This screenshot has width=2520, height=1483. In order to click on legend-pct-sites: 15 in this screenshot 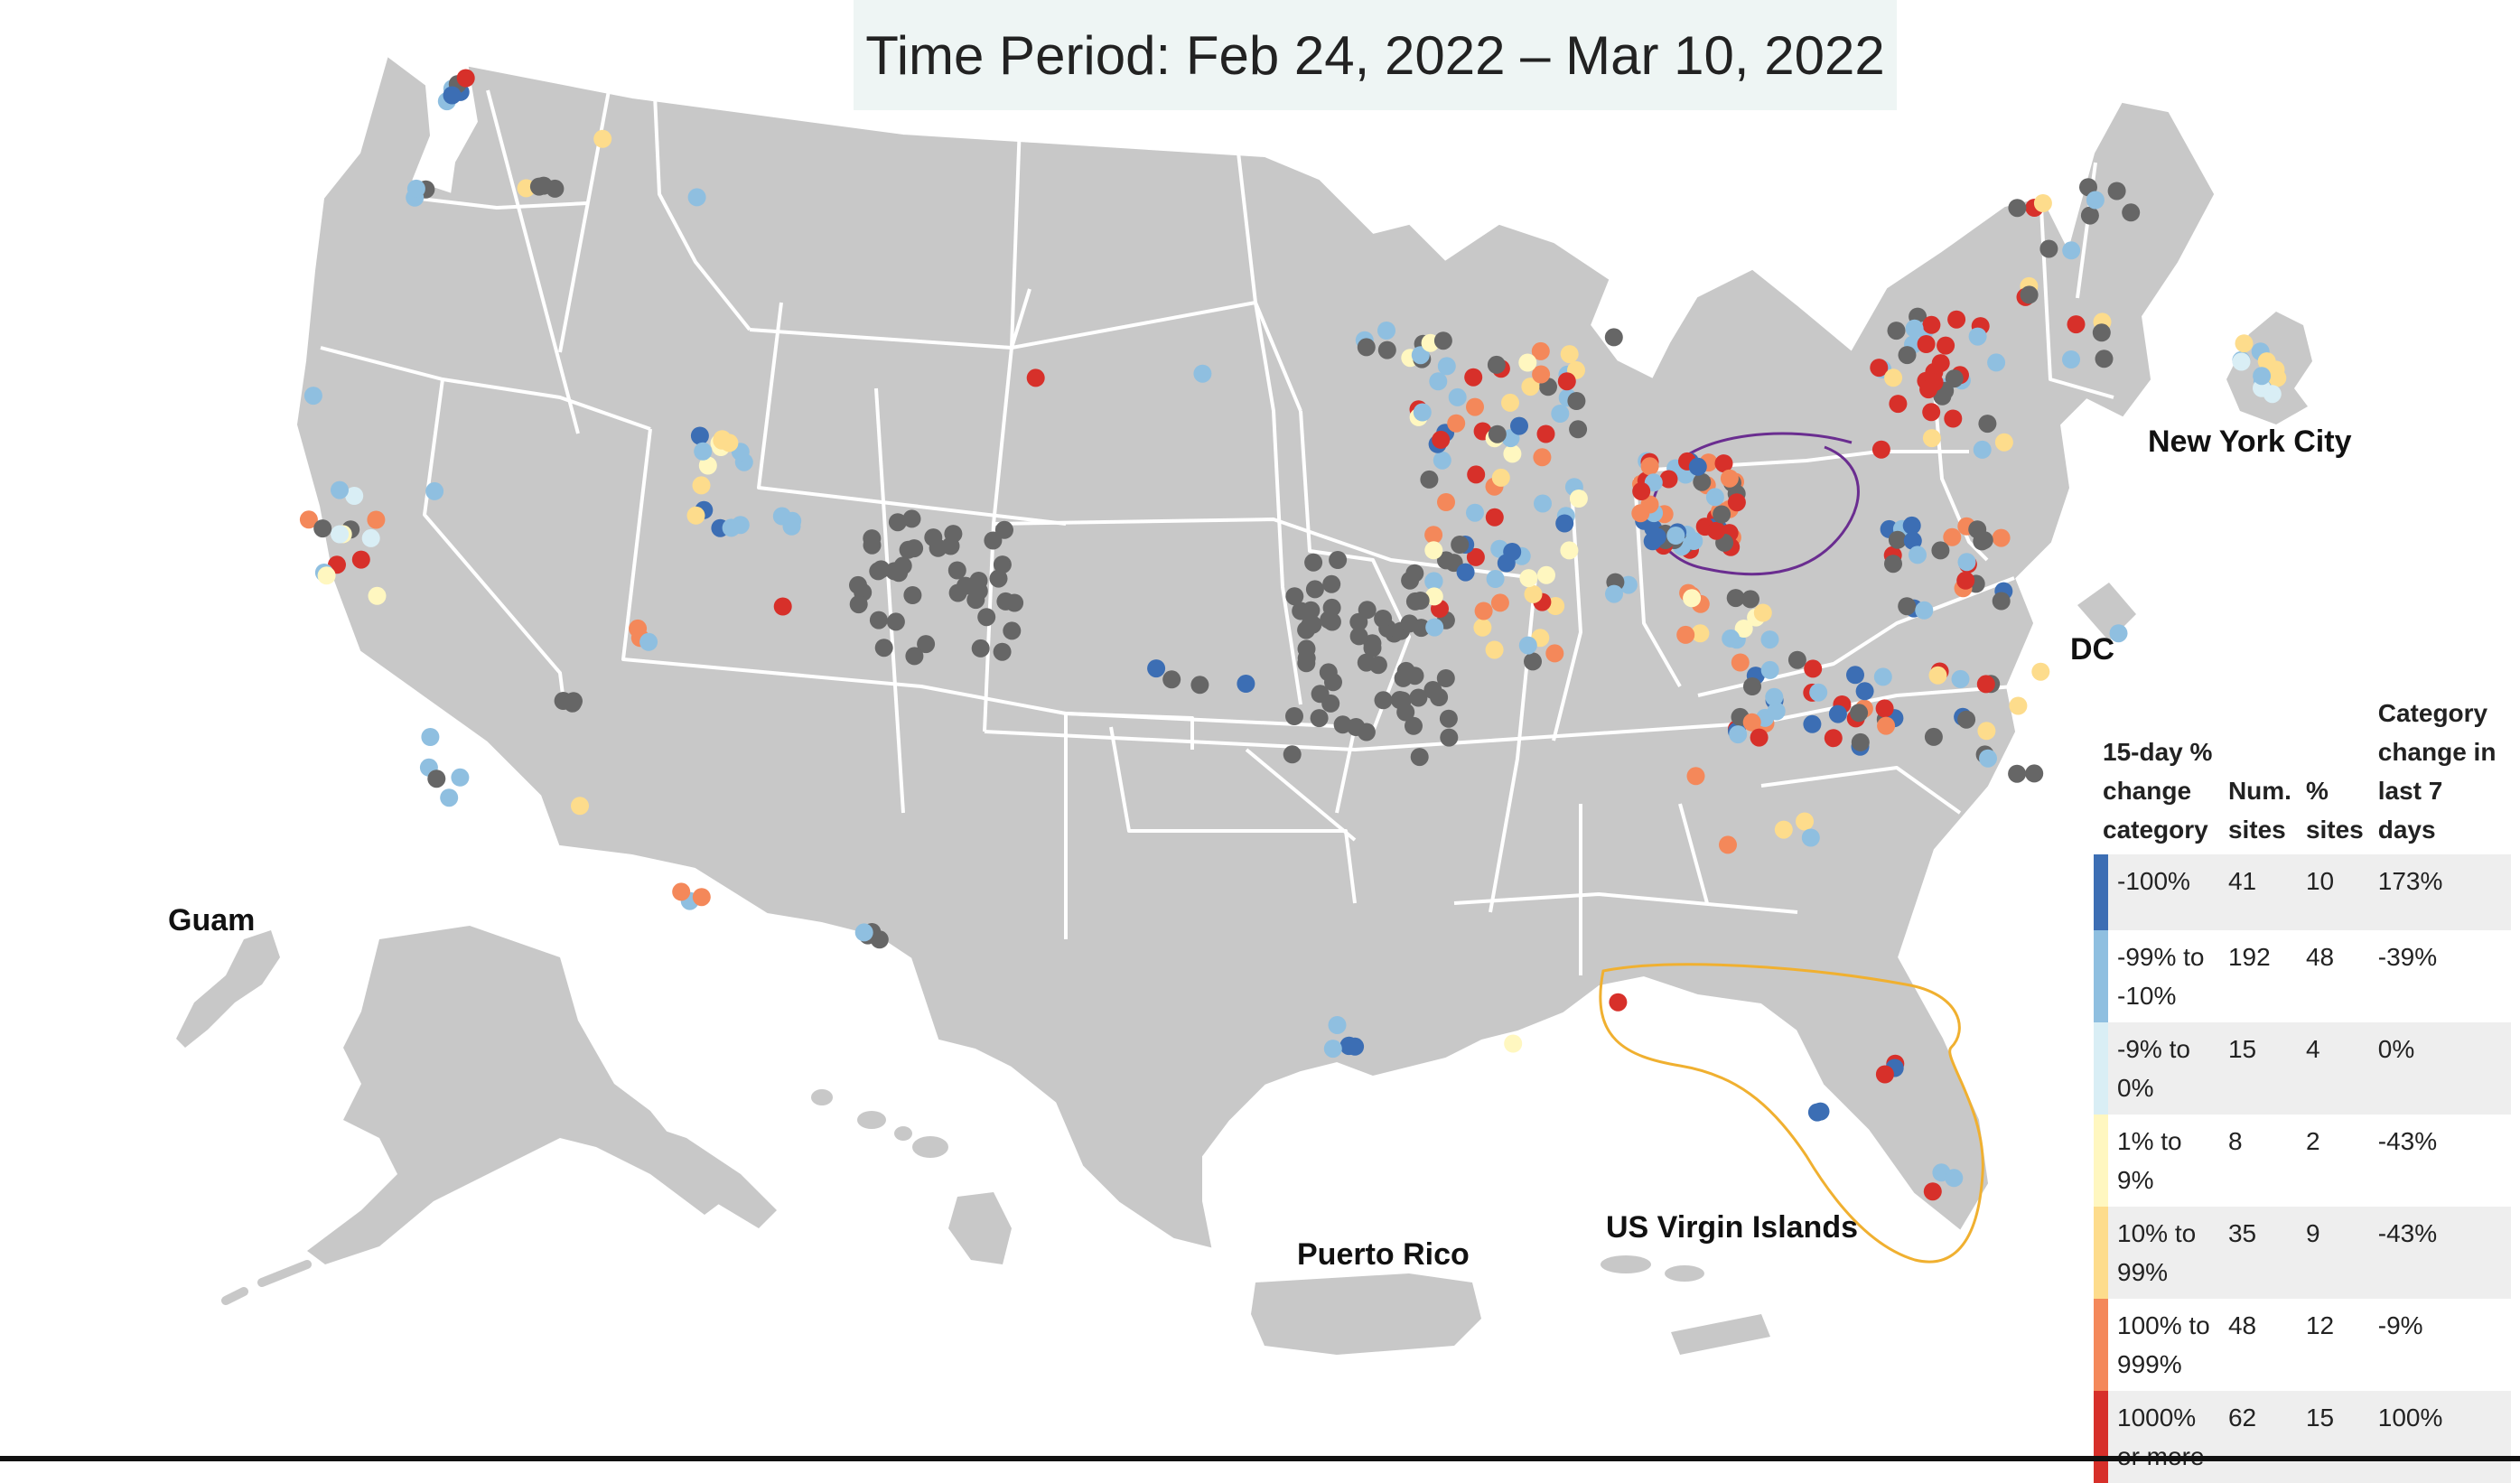, I will do `click(2332, 1437)`.